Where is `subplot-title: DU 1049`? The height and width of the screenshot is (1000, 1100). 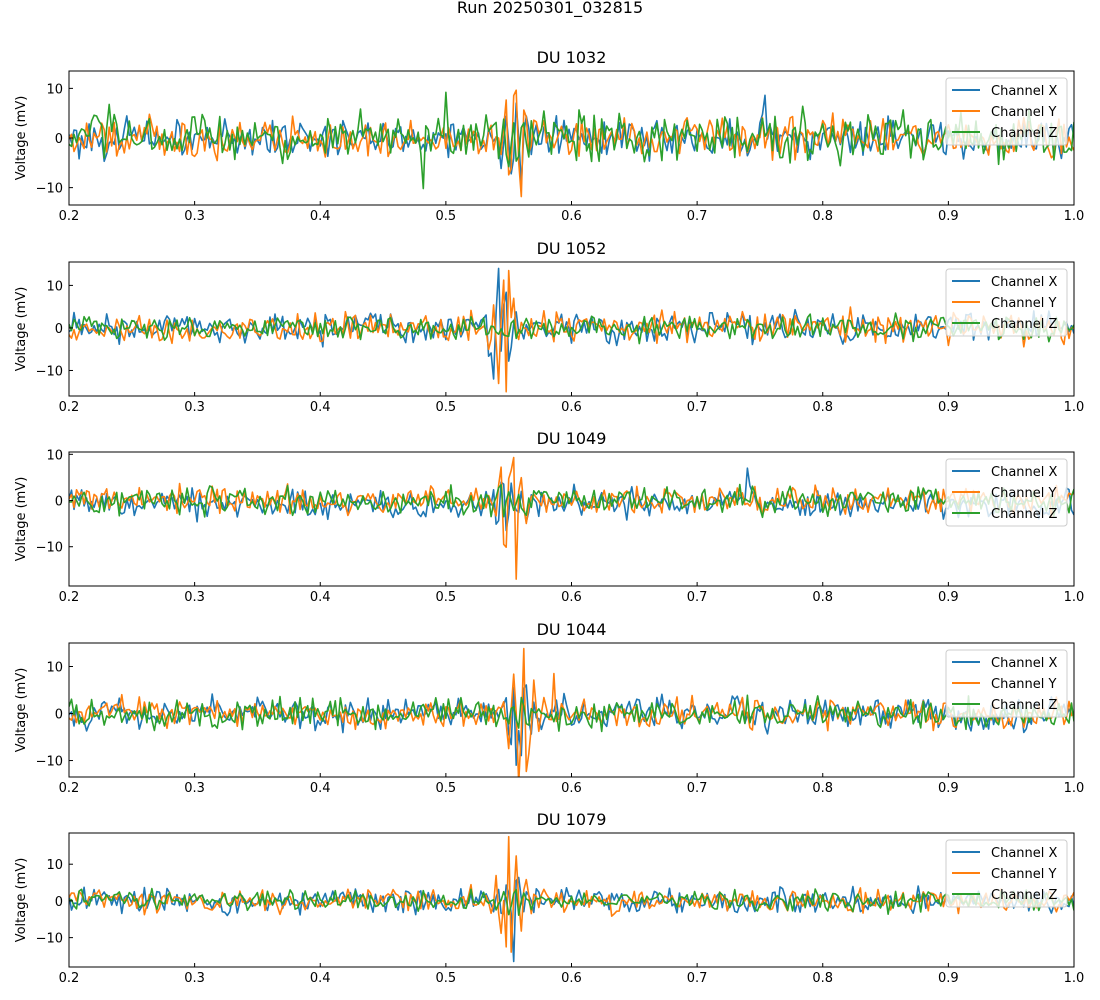
subplot-title: DU 1049 is located at coordinates (572, 438).